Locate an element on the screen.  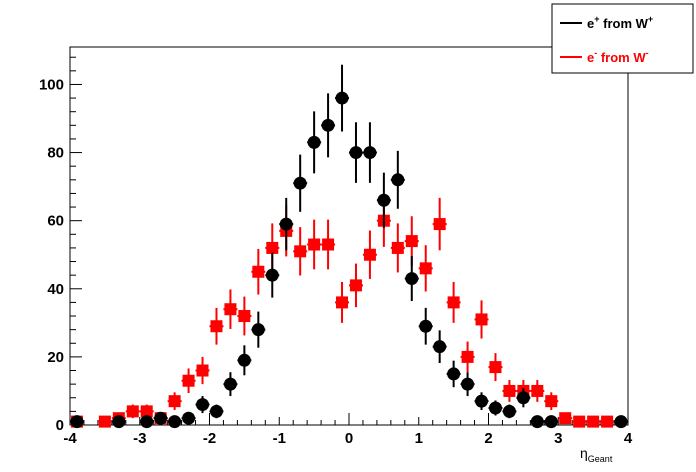
legend-label-electron: e- from W- is located at coordinates (618, 56).